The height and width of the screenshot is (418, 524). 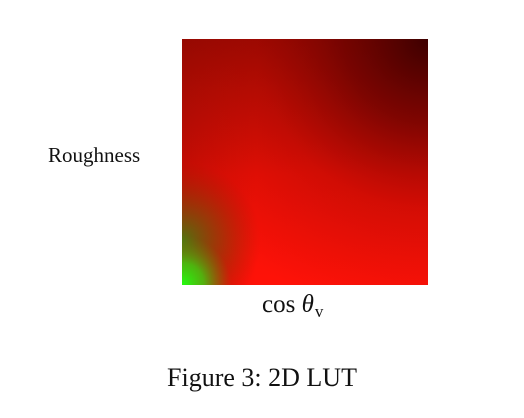 What do you see at coordinates (308, 304) in the screenshot?
I see `x-axis-label-symbol: θ` at bounding box center [308, 304].